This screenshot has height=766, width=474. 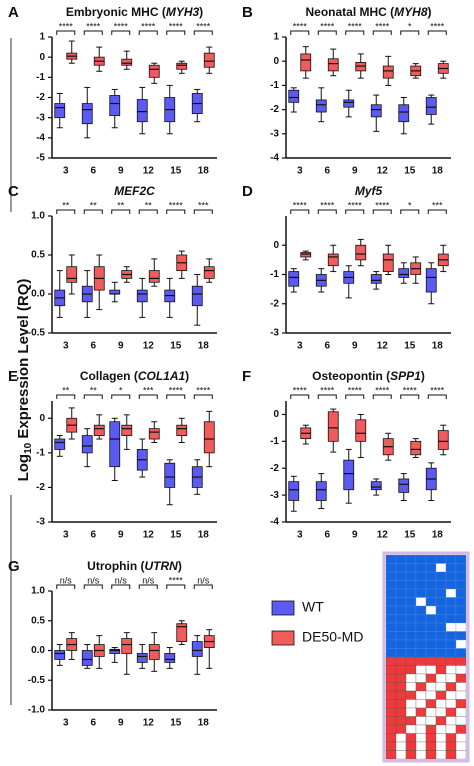 What do you see at coordinates (355, 346) in the screenshot?
I see `x-tick-label: 9` at bounding box center [355, 346].